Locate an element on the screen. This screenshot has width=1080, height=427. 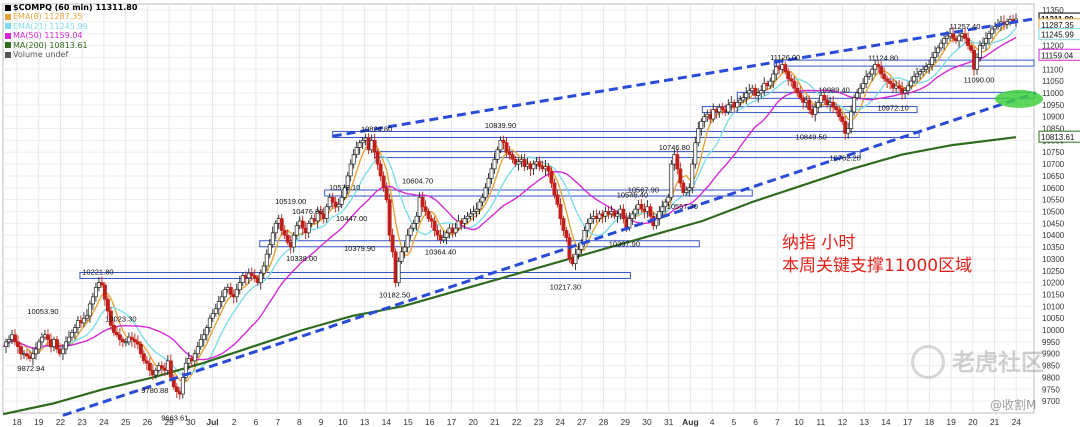
x-tick-label: 18 is located at coordinates (930, 422).